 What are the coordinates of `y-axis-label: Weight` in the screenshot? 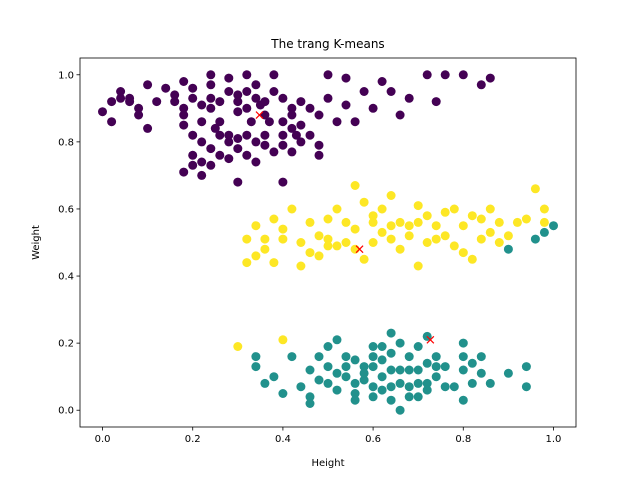 It's located at (36, 242).